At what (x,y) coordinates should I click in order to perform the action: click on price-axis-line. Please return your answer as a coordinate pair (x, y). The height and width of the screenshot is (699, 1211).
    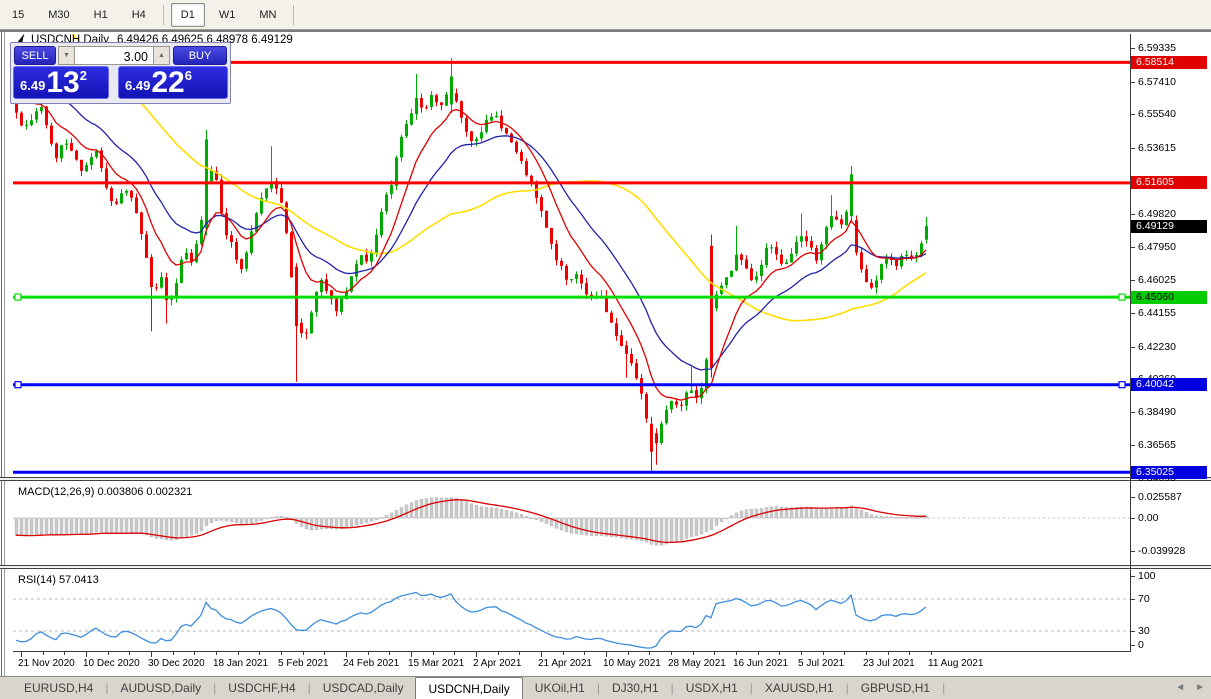
    Looking at the image, I should click on (1130, 342).